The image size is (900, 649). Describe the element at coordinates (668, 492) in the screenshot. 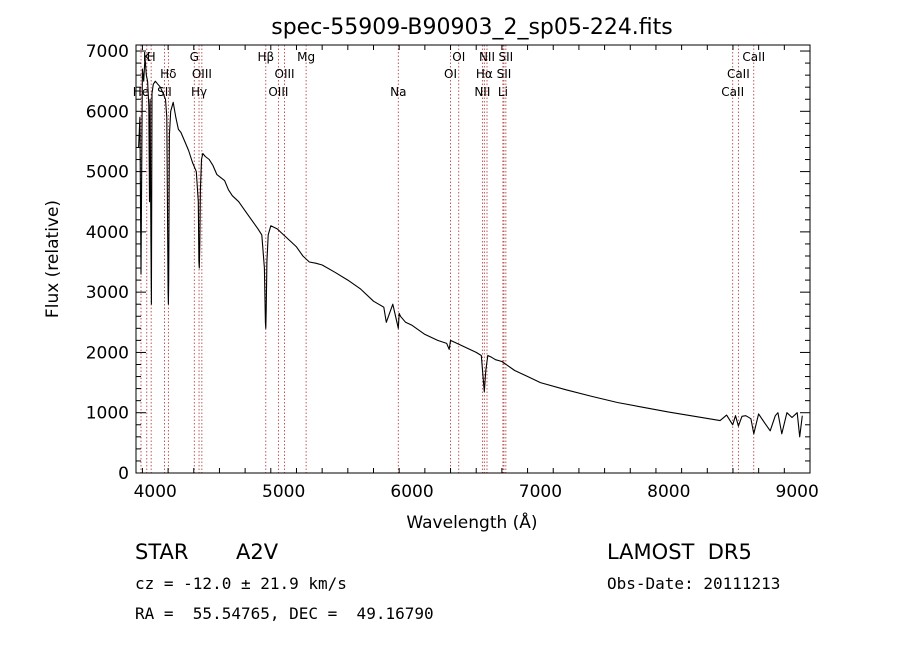

I see `x-tick-label: 8000` at that location.